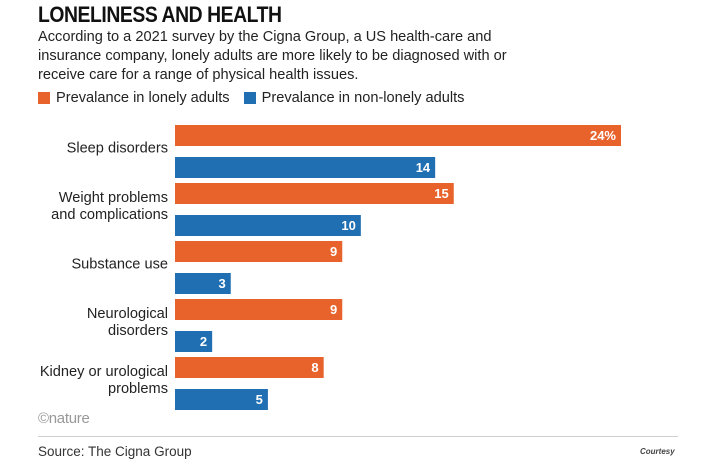 The height and width of the screenshot is (470, 712). I want to click on legend-label-non-lonely: Prevalance in non-lonely adults, so click(363, 98).